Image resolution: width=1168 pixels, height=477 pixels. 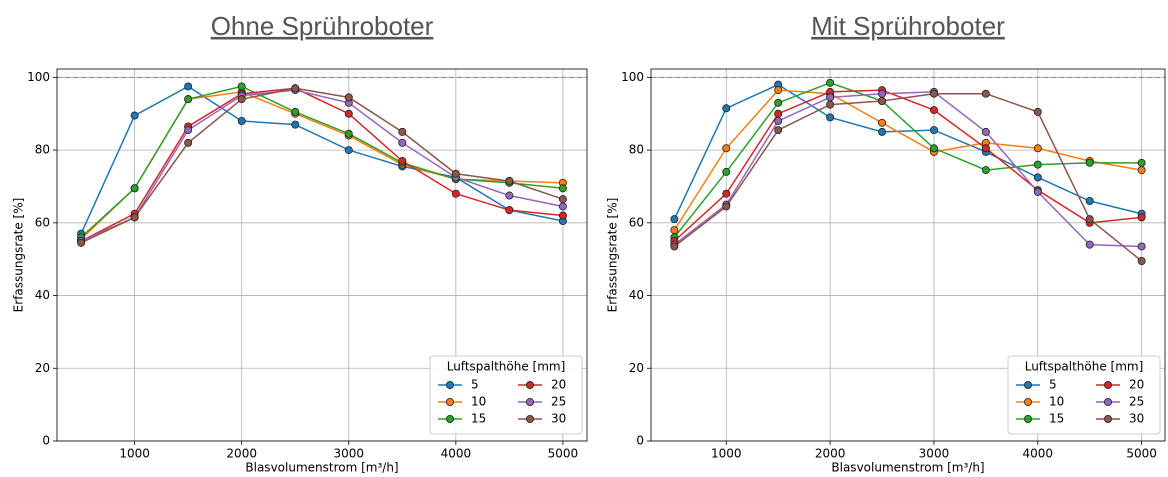 I want to click on chart-title: Ohne Sprühroboter, so click(x=322, y=26).